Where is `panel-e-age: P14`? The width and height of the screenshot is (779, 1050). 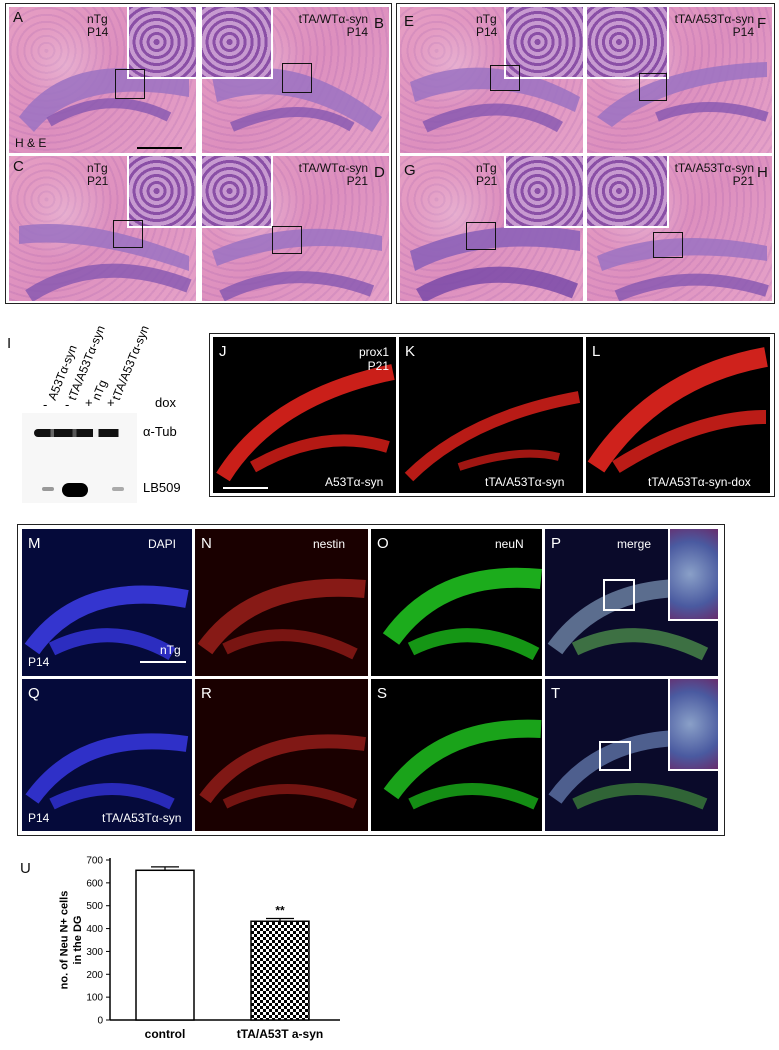
panel-e-age: P14 is located at coordinates (487, 32).